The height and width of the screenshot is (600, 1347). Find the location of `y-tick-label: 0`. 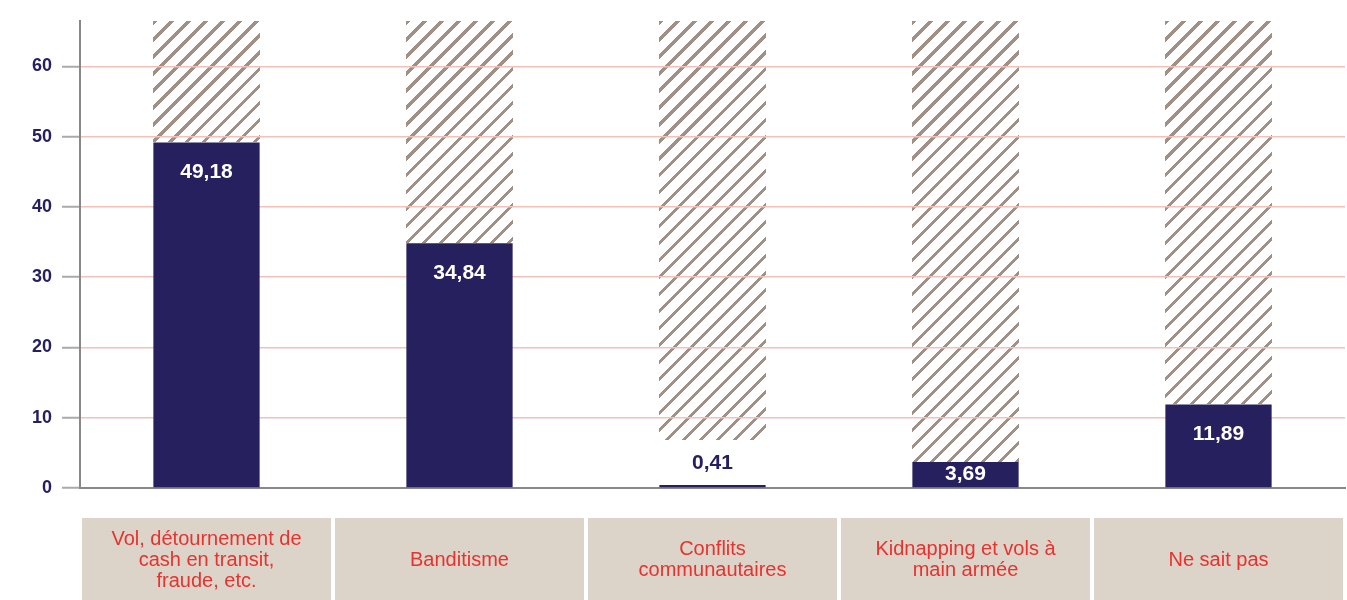

y-tick-label: 0 is located at coordinates (46, 486).